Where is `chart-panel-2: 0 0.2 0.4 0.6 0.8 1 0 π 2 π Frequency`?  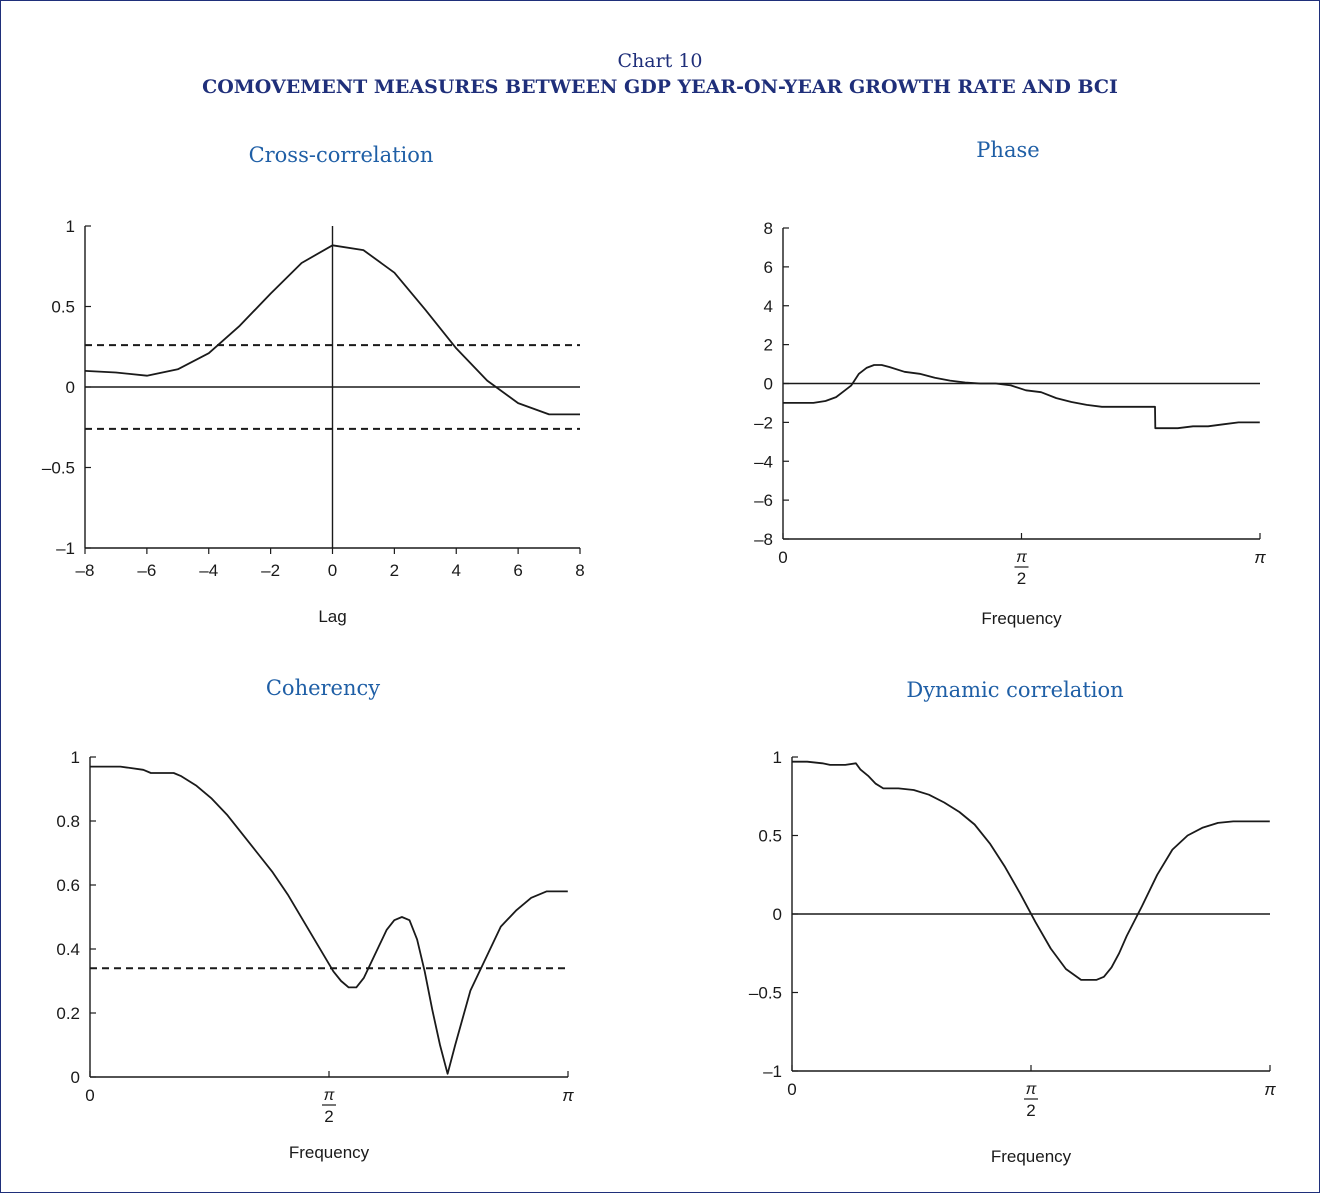
chart-panel-2: 0 0.2 0.4 0.6 0.8 1 0 π 2 π Frequency is located at coordinates (315, 955).